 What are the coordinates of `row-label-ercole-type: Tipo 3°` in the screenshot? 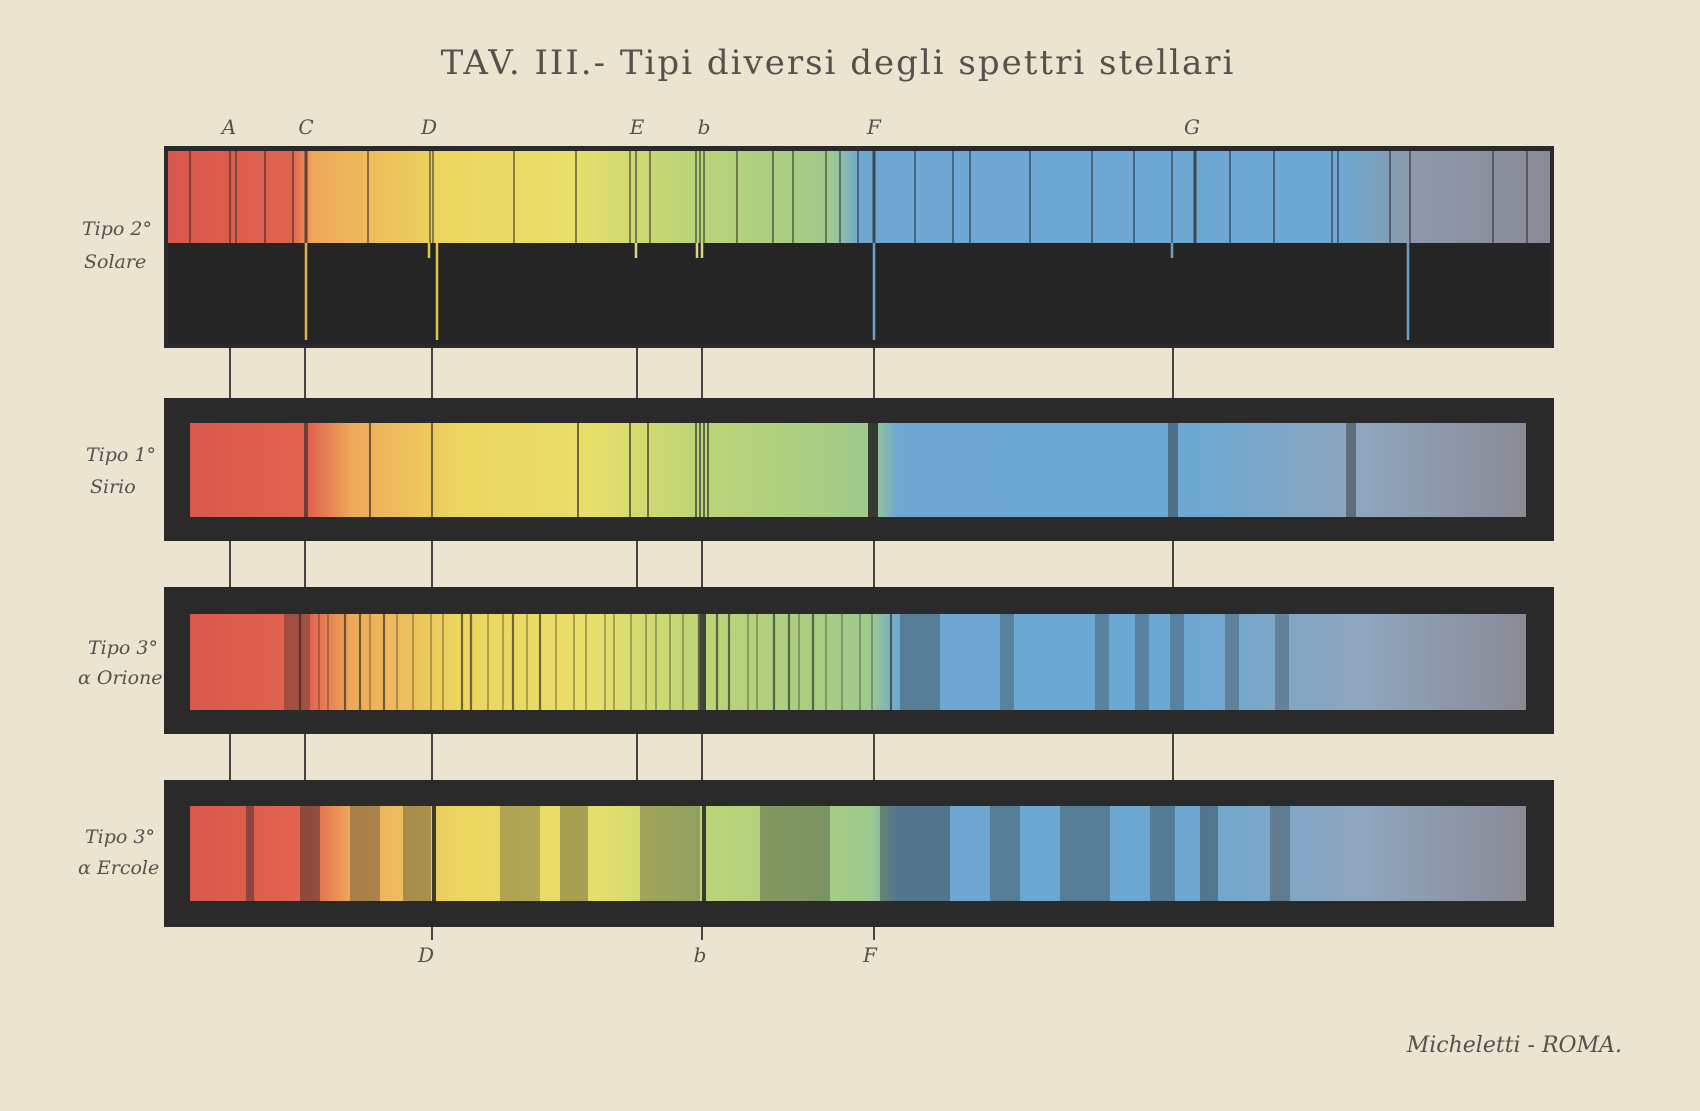 It's located at (120, 837).